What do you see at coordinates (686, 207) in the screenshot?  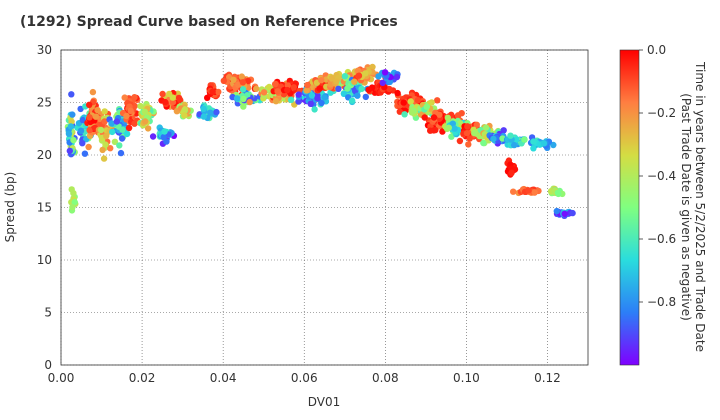 I see `colorbar-label-line2: (Past Trade Date is given as negative)` at bounding box center [686, 207].